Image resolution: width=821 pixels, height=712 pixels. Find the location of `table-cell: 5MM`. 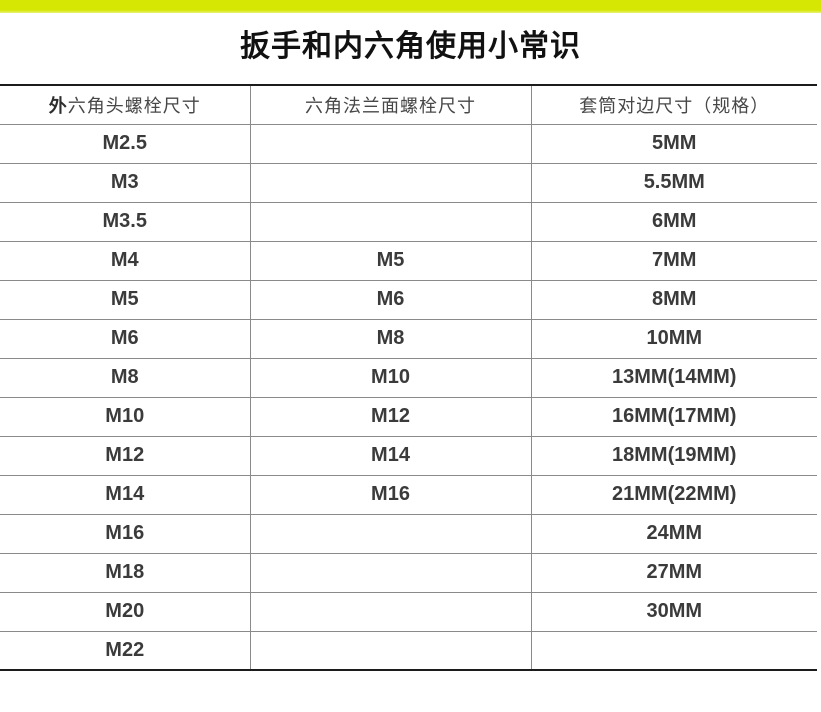

table-cell: 5MM is located at coordinates (673, 143).